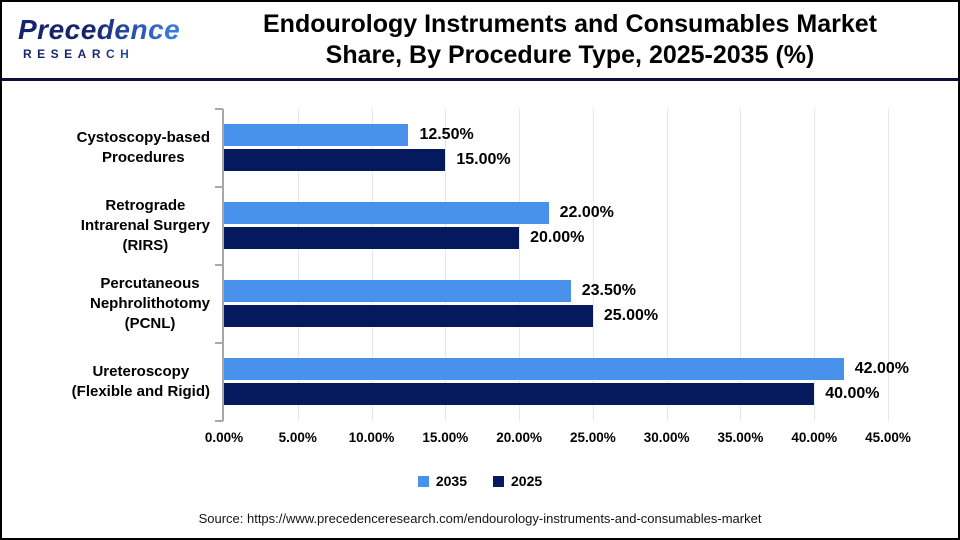  Describe the element at coordinates (631, 315) in the screenshot. I see `bar-value-label: 25.00%` at that location.